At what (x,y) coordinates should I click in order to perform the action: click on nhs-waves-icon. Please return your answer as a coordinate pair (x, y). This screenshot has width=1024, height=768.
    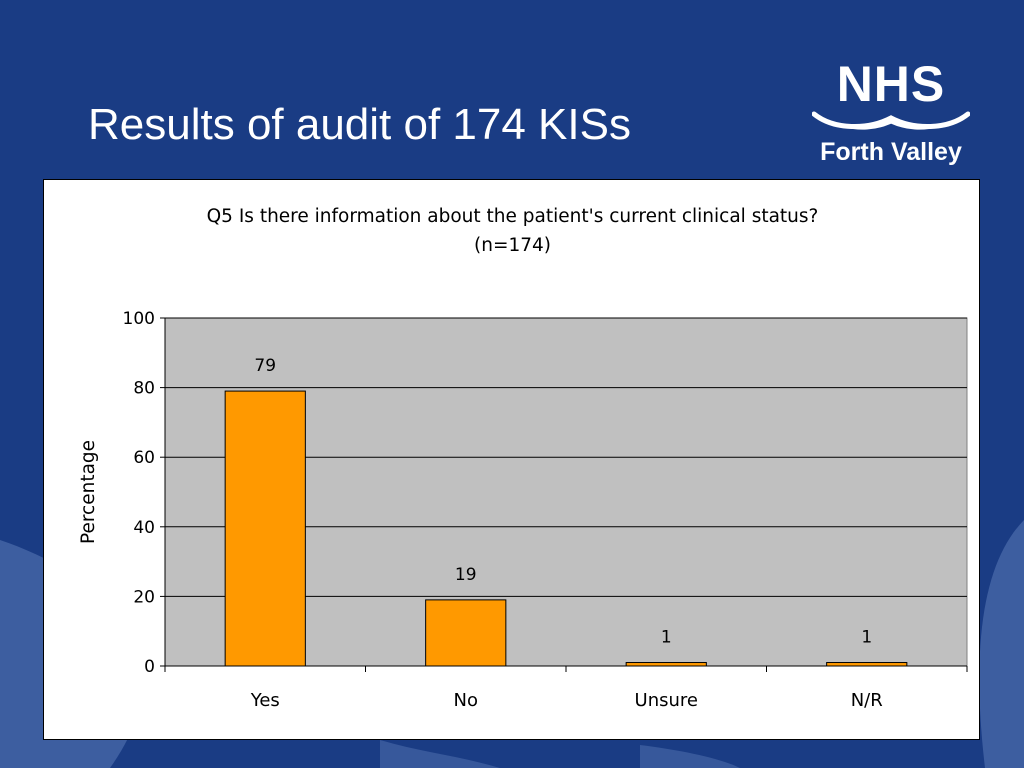
    Looking at the image, I should click on (891, 120).